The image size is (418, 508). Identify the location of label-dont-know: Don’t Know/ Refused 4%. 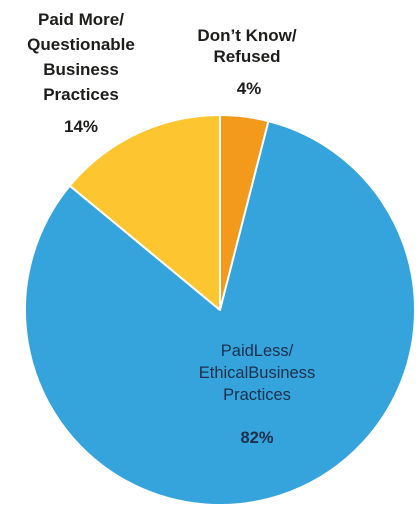
(246, 62).